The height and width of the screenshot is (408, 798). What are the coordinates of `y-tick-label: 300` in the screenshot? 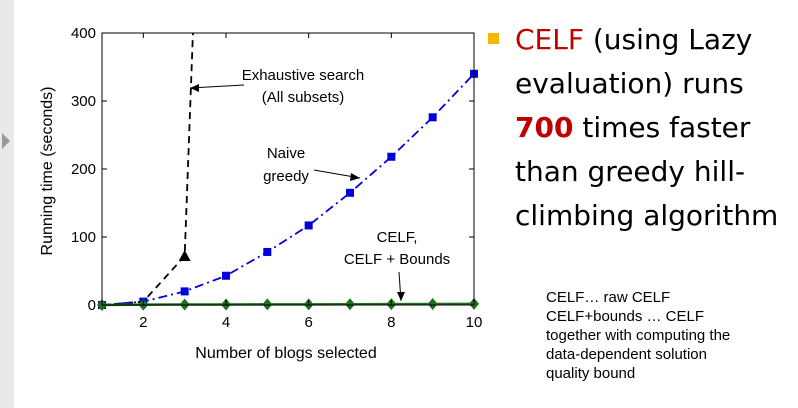 It's located at (83, 101).